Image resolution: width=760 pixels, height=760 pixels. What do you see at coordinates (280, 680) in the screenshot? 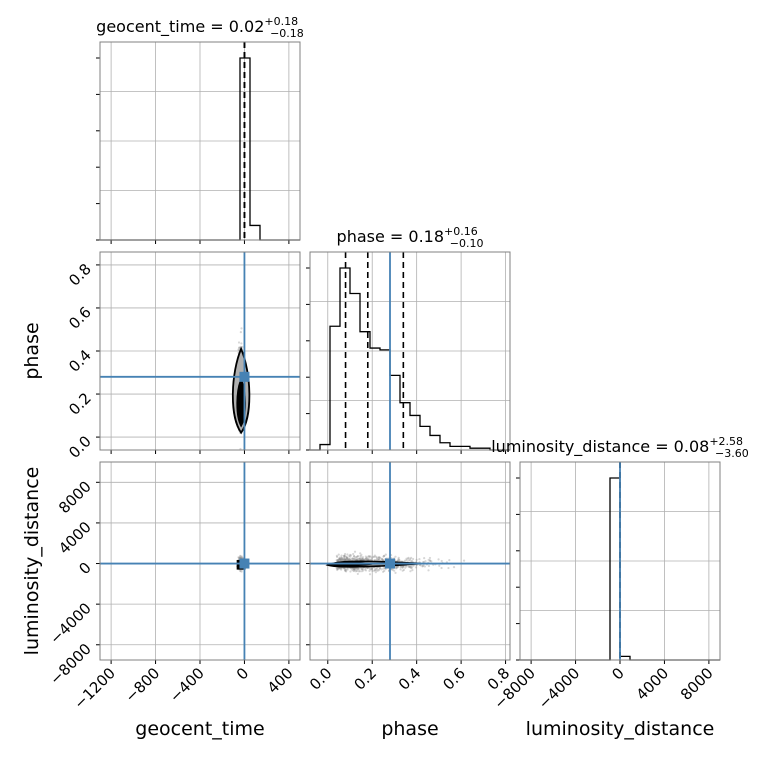
I see `x-tick-label: 400` at bounding box center [280, 680].